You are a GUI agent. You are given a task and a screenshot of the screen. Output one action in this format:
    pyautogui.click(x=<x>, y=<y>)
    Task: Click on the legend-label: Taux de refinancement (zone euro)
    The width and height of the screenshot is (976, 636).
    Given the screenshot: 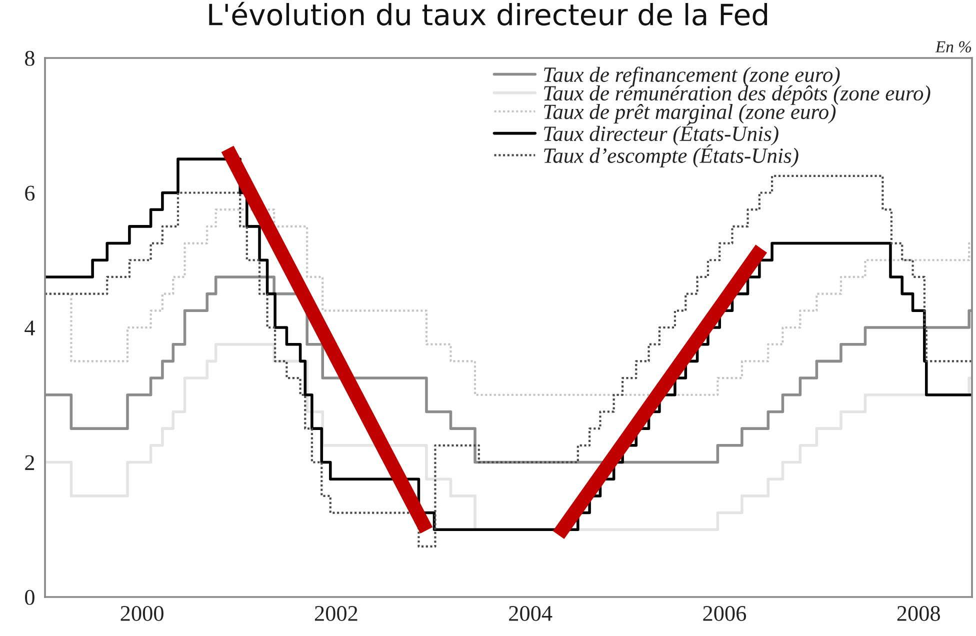 What is the action you would take?
    pyautogui.click(x=692, y=76)
    